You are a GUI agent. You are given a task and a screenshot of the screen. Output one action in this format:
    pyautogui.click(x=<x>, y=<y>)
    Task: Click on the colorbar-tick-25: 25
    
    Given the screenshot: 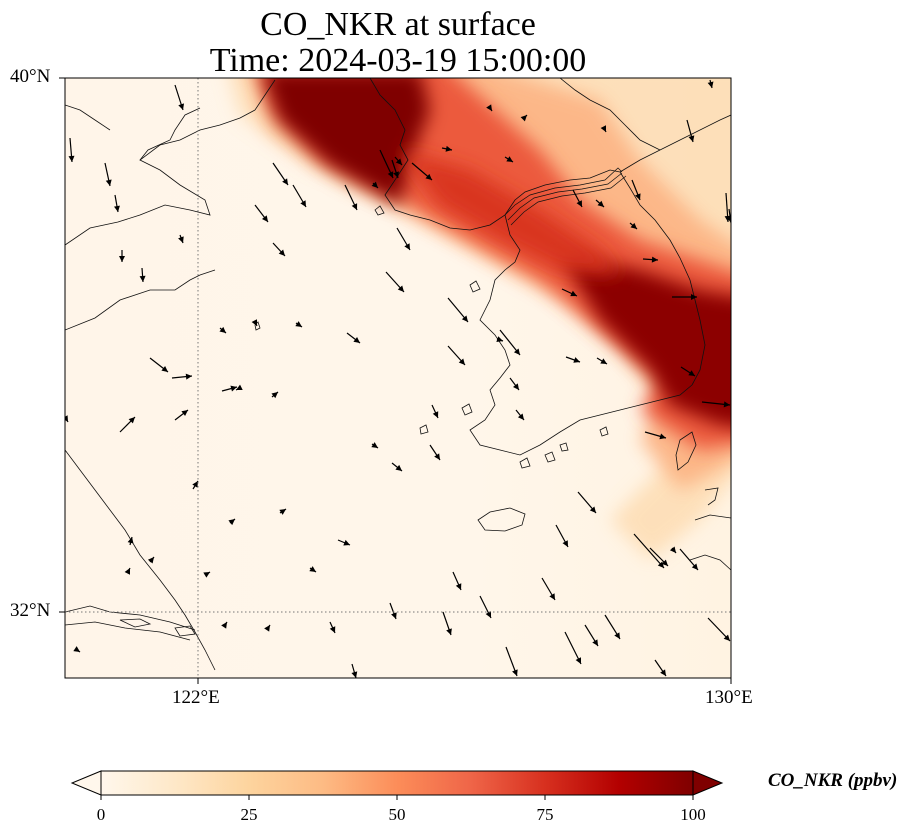 What is the action you would take?
    pyautogui.click(x=249, y=814)
    